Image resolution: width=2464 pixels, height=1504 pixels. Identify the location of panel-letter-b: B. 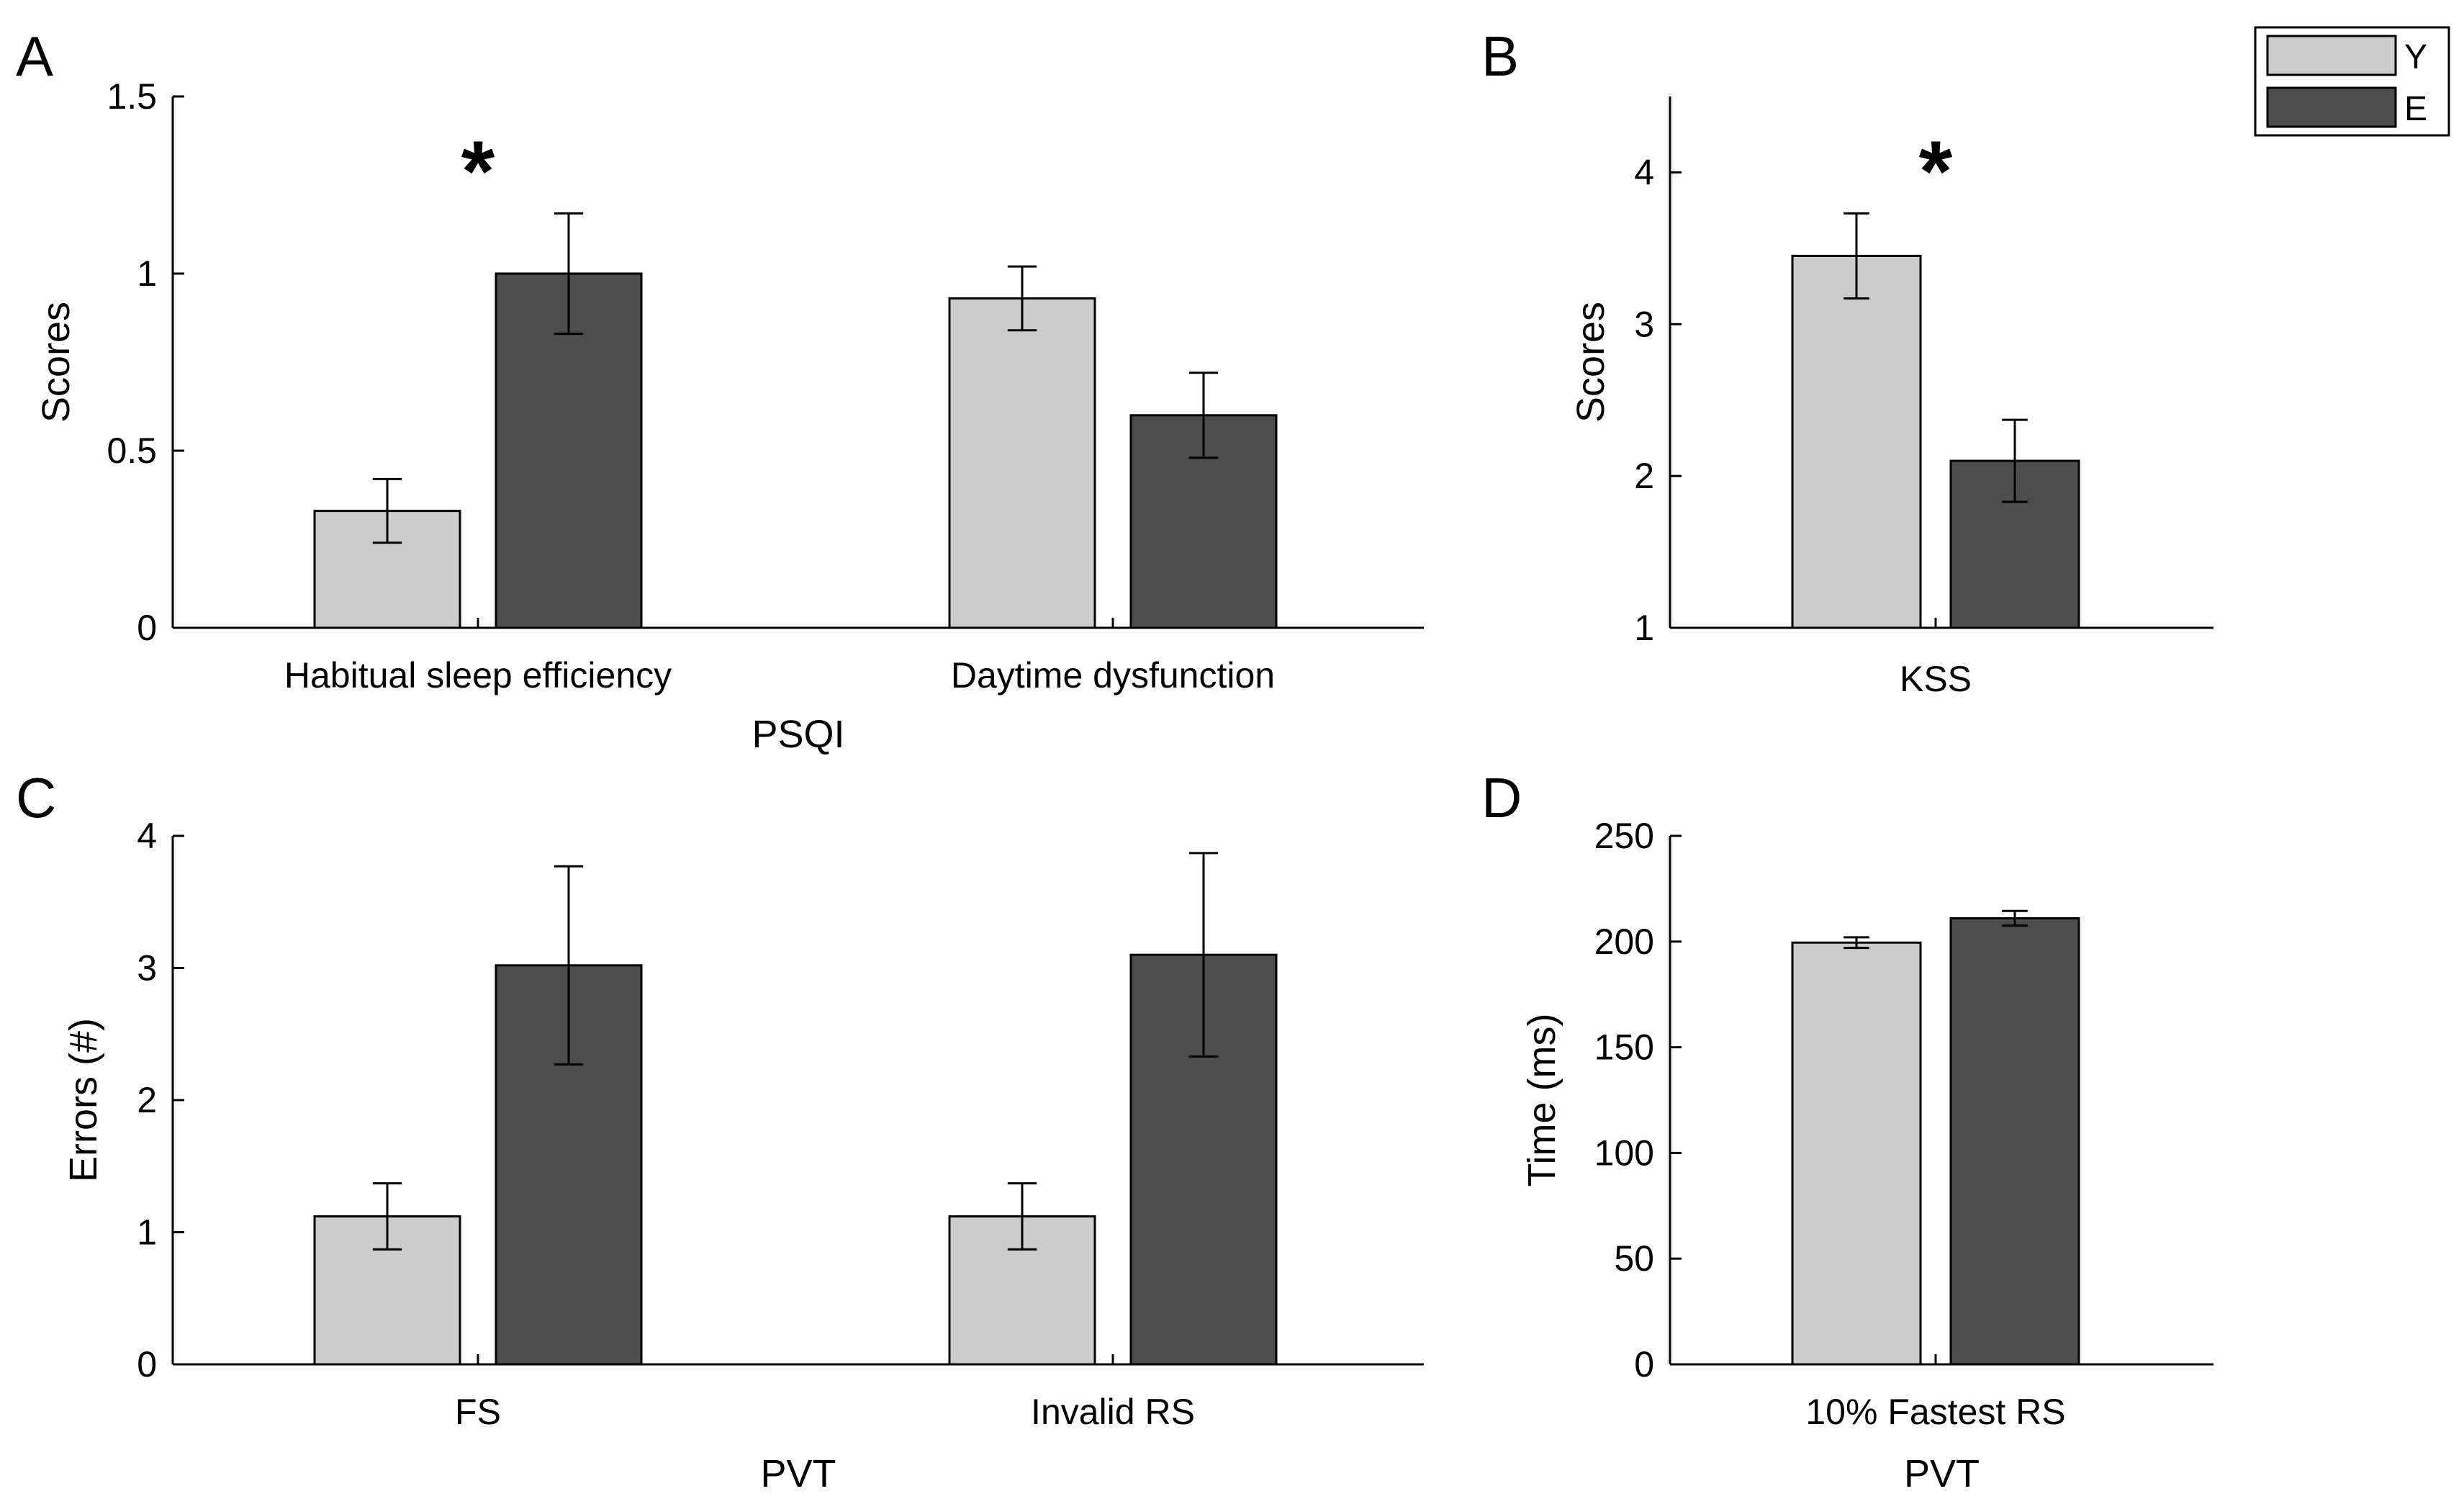
(1500, 56).